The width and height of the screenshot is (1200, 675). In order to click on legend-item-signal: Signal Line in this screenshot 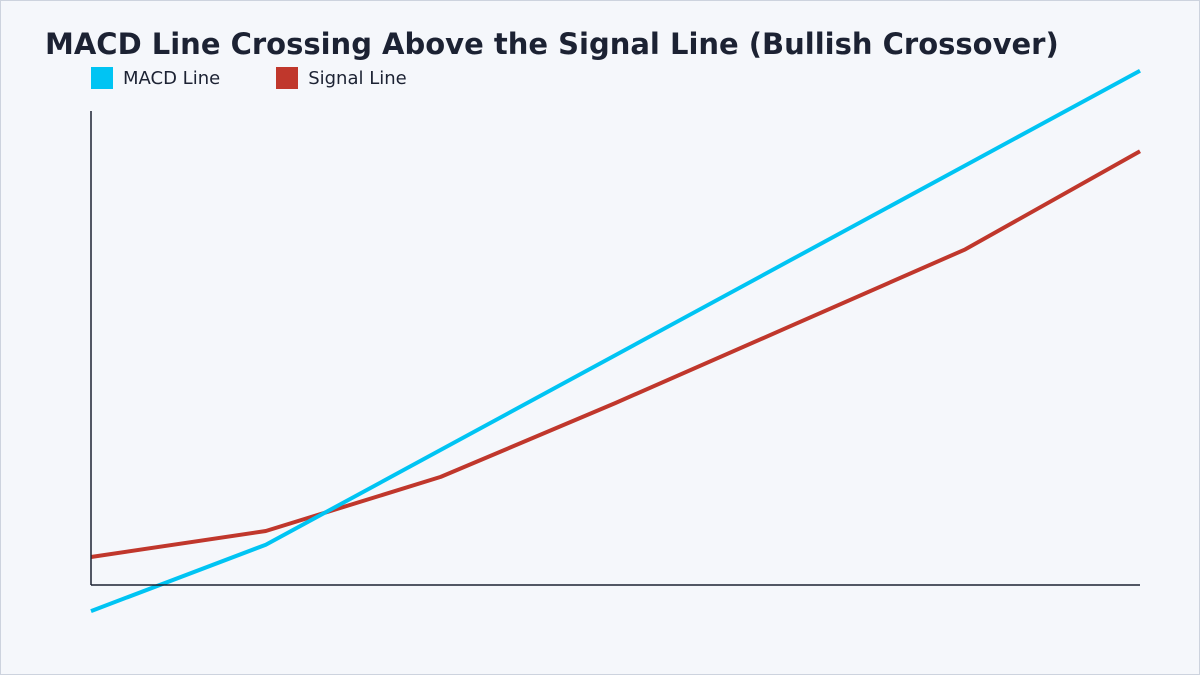, I will do `click(341, 78)`.